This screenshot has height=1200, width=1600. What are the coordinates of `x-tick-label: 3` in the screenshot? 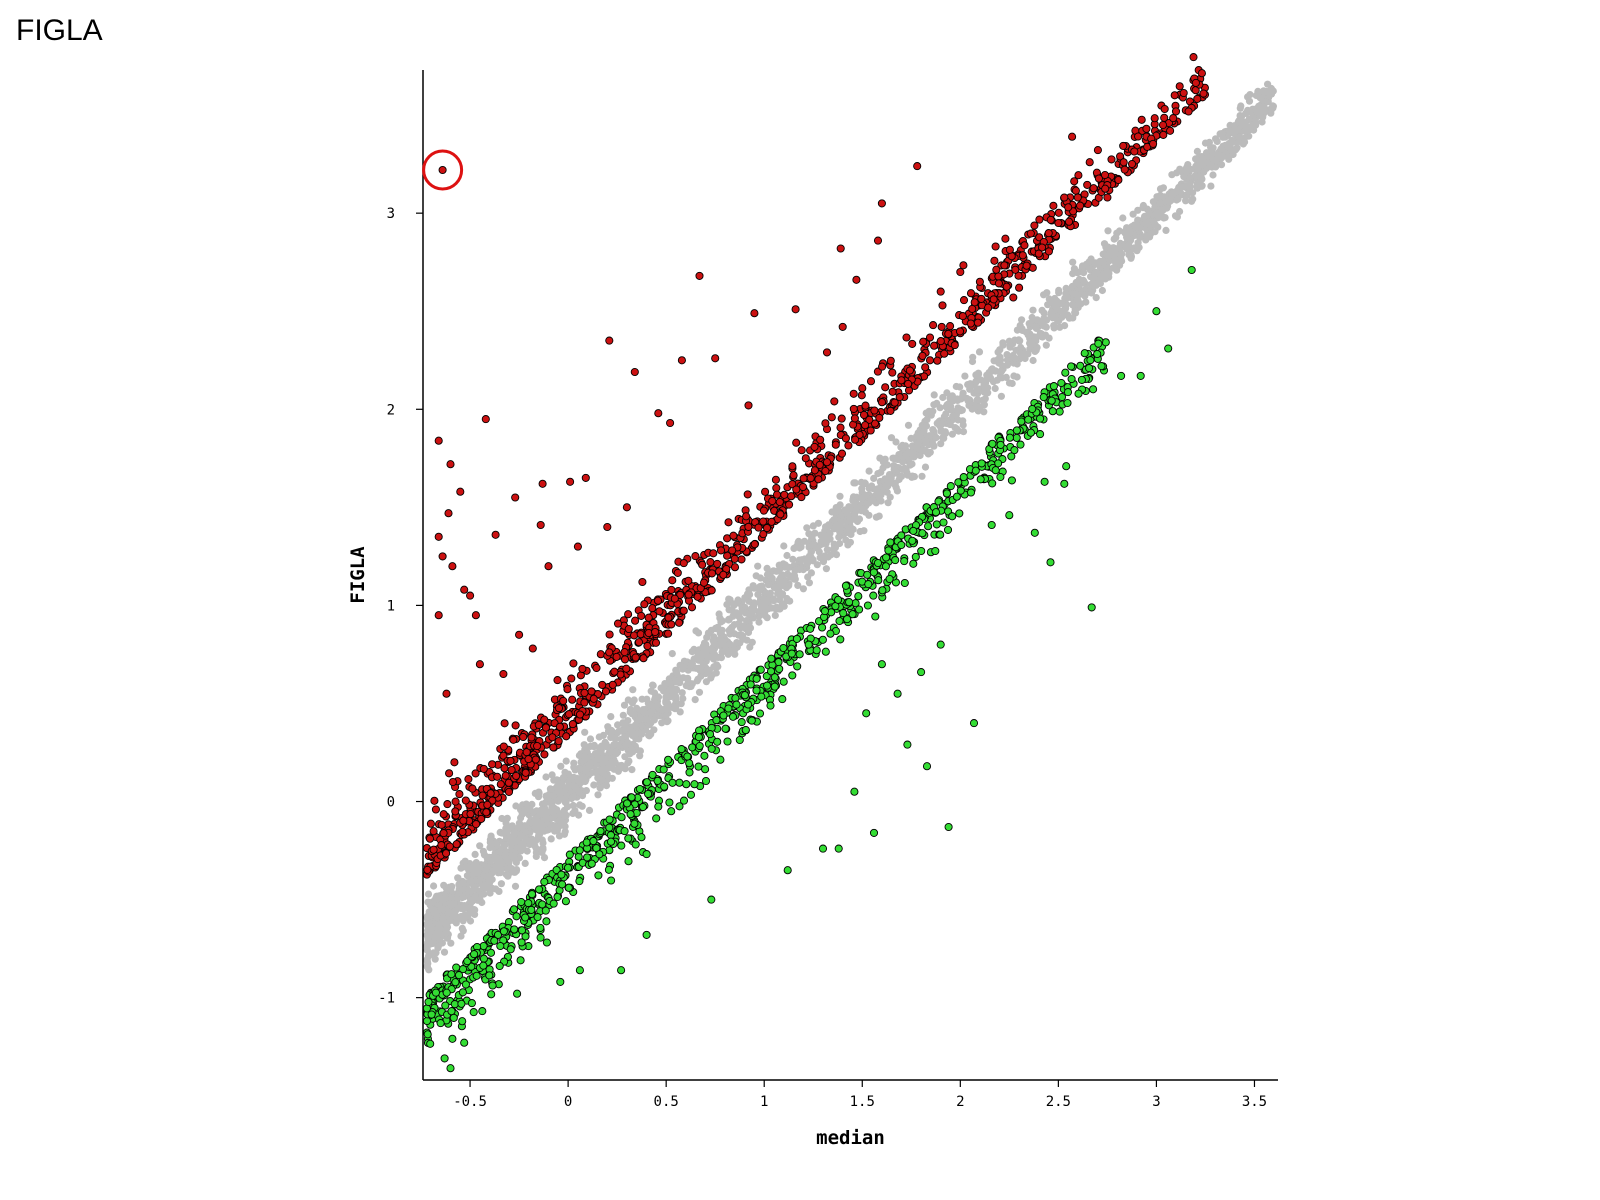 It's located at (1156, 1102).